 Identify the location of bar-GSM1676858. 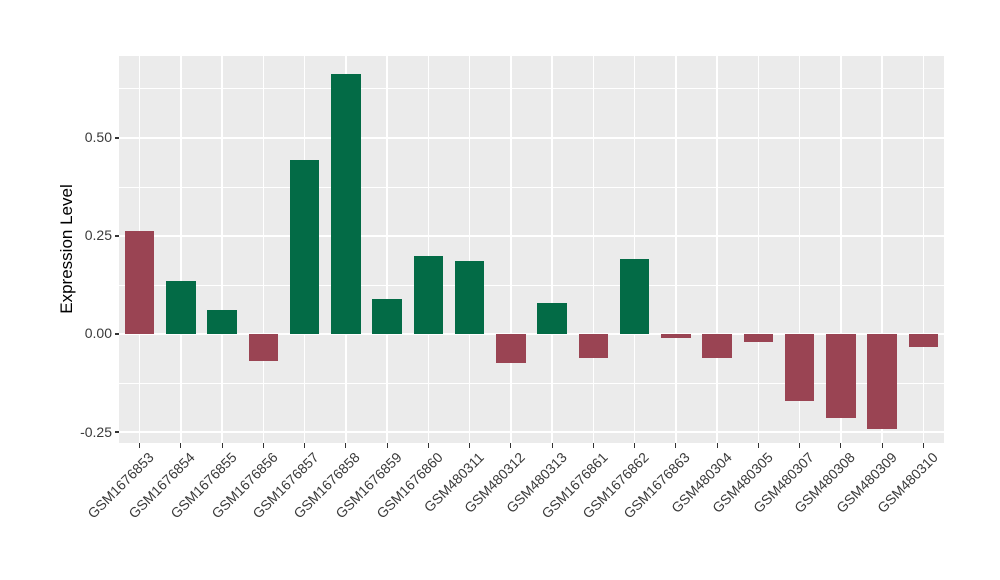
(346, 203).